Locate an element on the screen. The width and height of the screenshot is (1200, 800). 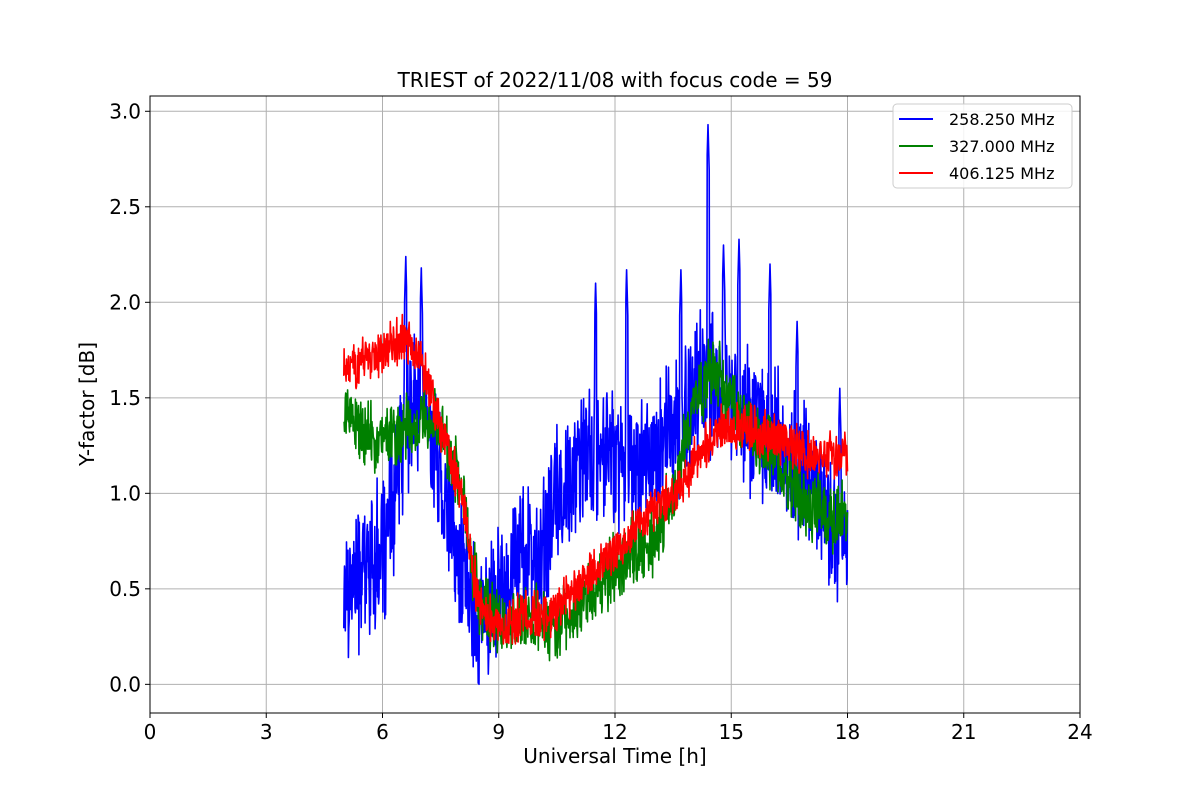
x-axis: 0 3 6 9 12 15 18 21 24 is located at coordinates (618, 728).